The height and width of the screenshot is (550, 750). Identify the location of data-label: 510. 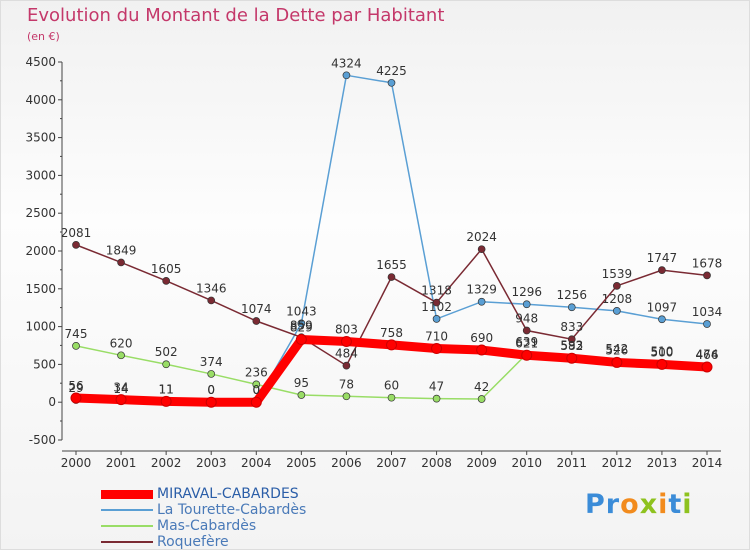
(661, 352).